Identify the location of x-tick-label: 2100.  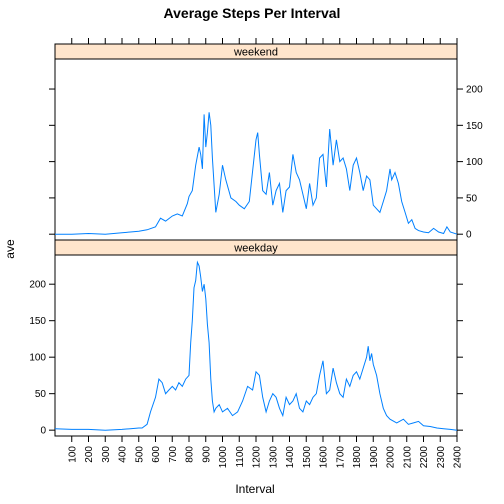
(407, 457).